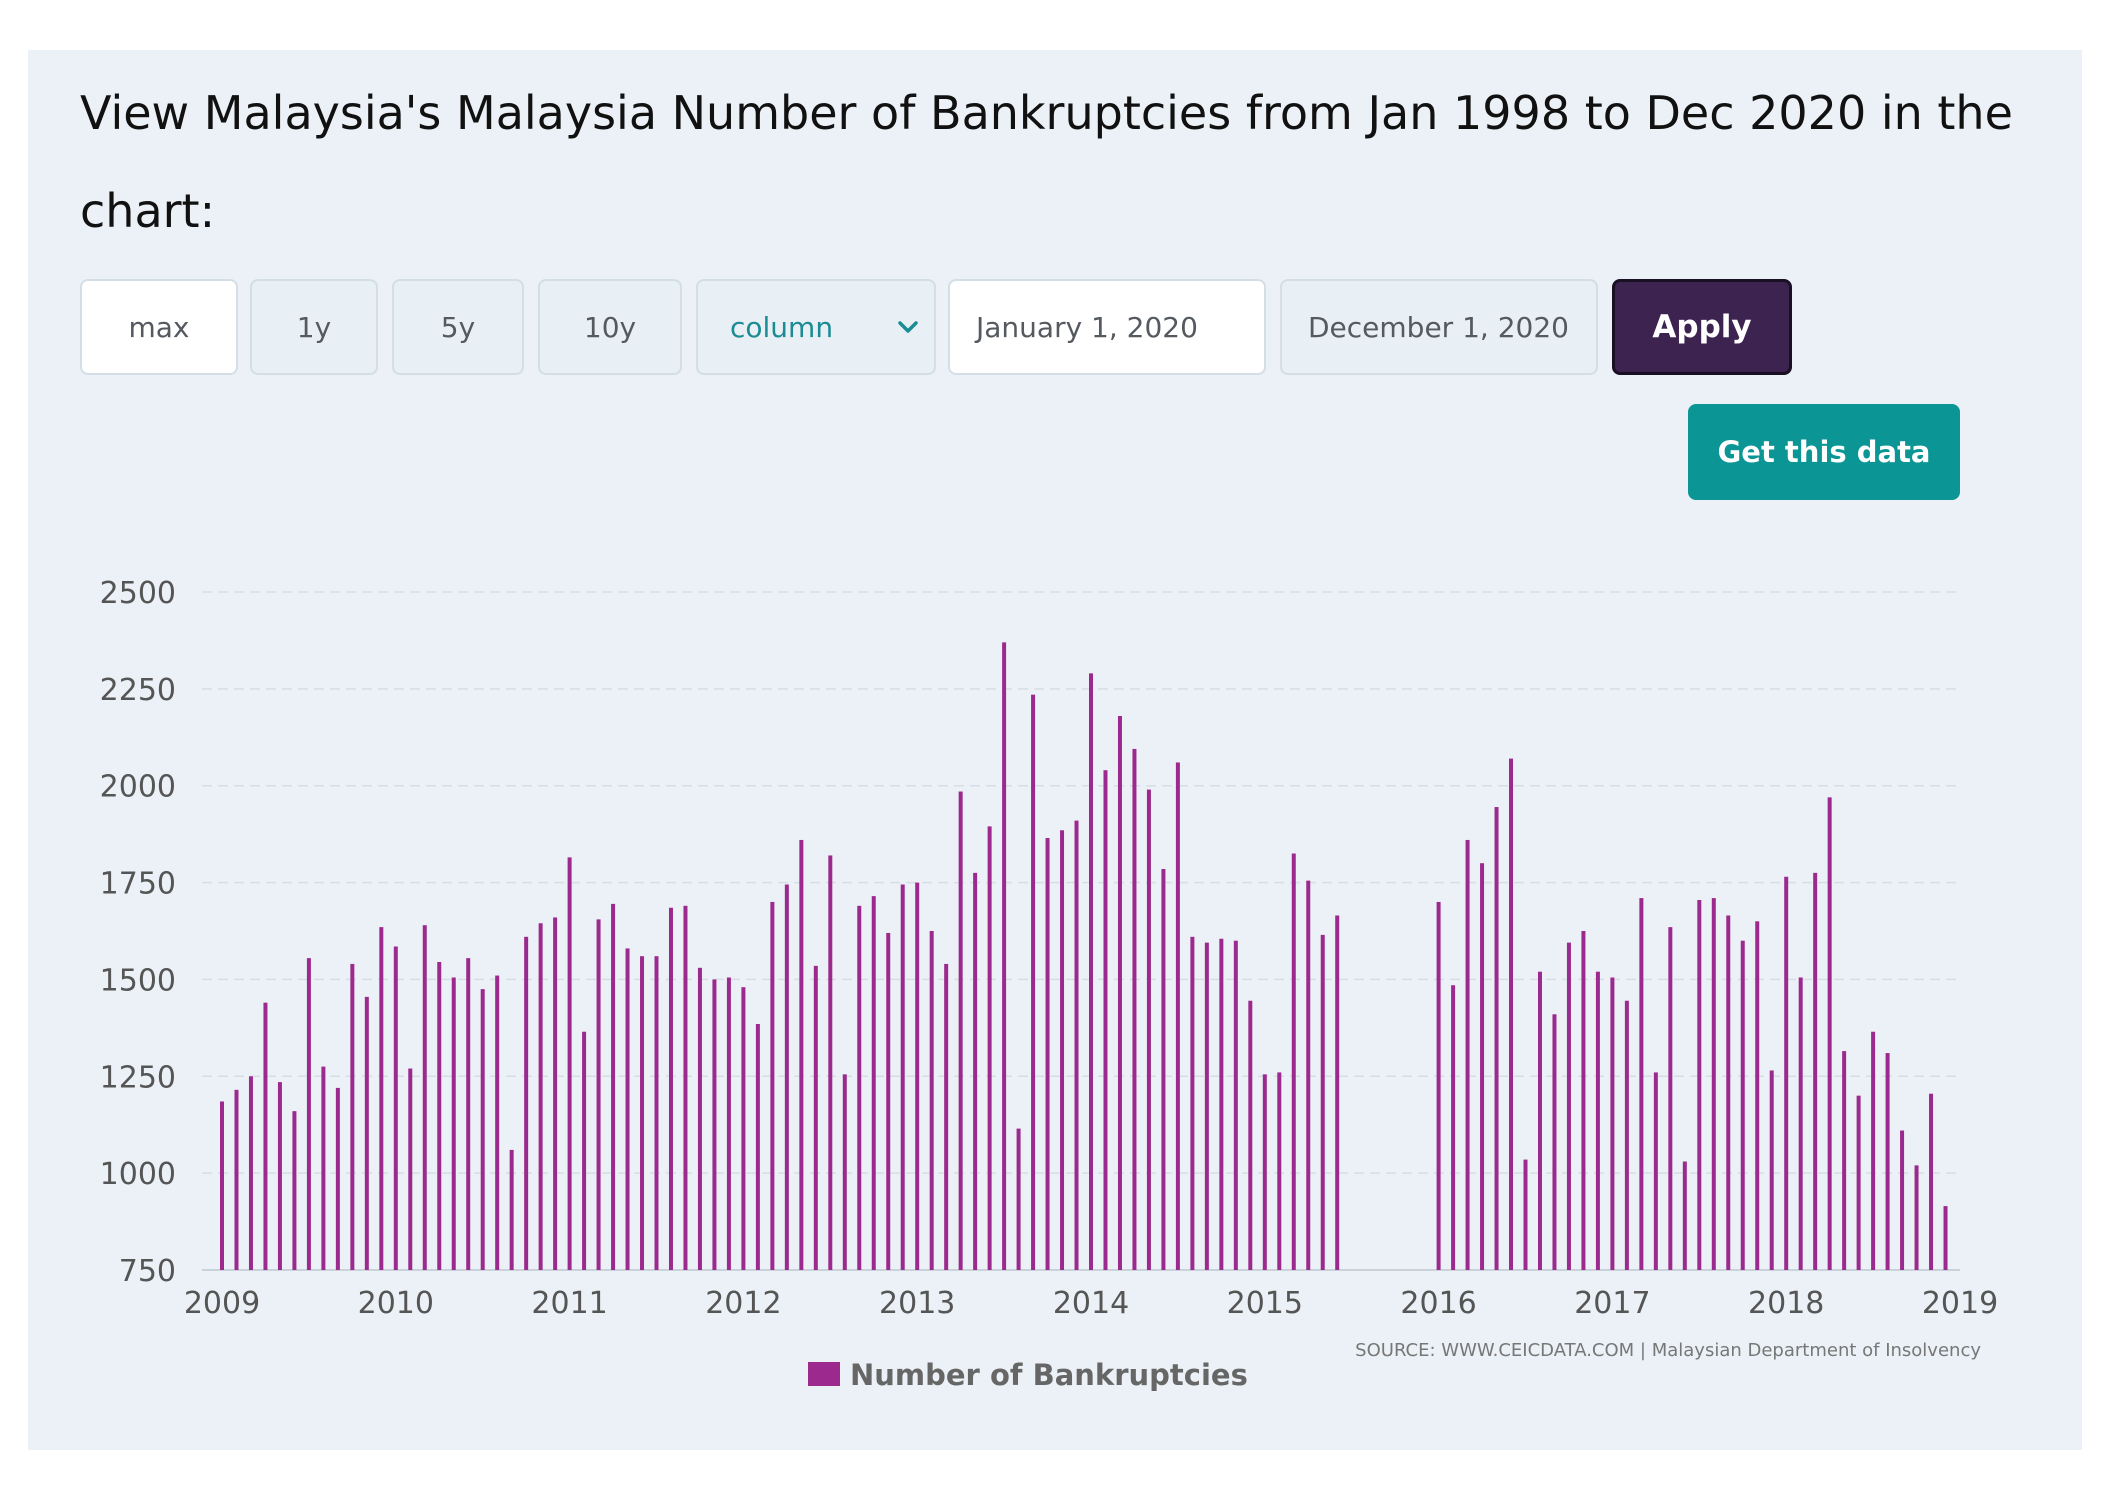  What do you see at coordinates (1091, 1303) in the screenshot?
I see `x-tick-label: 2014` at bounding box center [1091, 1303].